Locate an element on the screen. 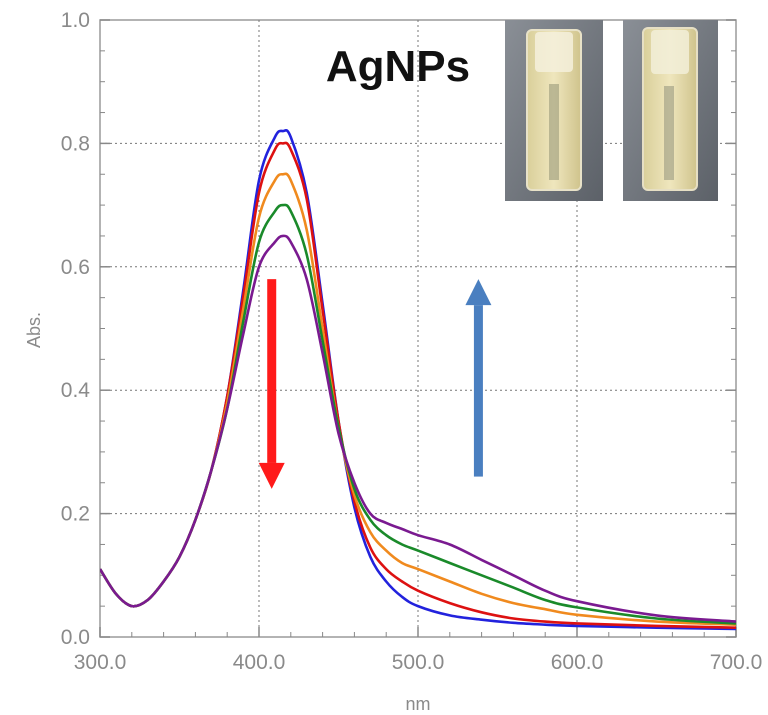 Image resolution: width=768 pixels, height=715 pixels. decrease-arrow is located at coordinates (271, 384).